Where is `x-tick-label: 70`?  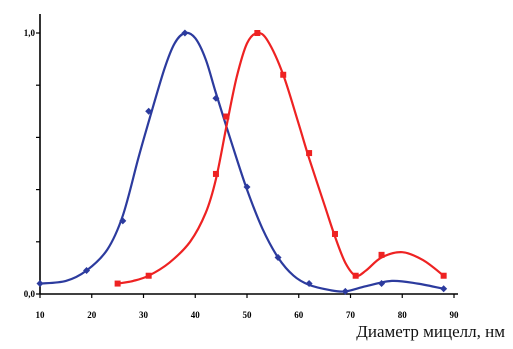 x-tick-label: 70 is located at coordinates (351, 315).